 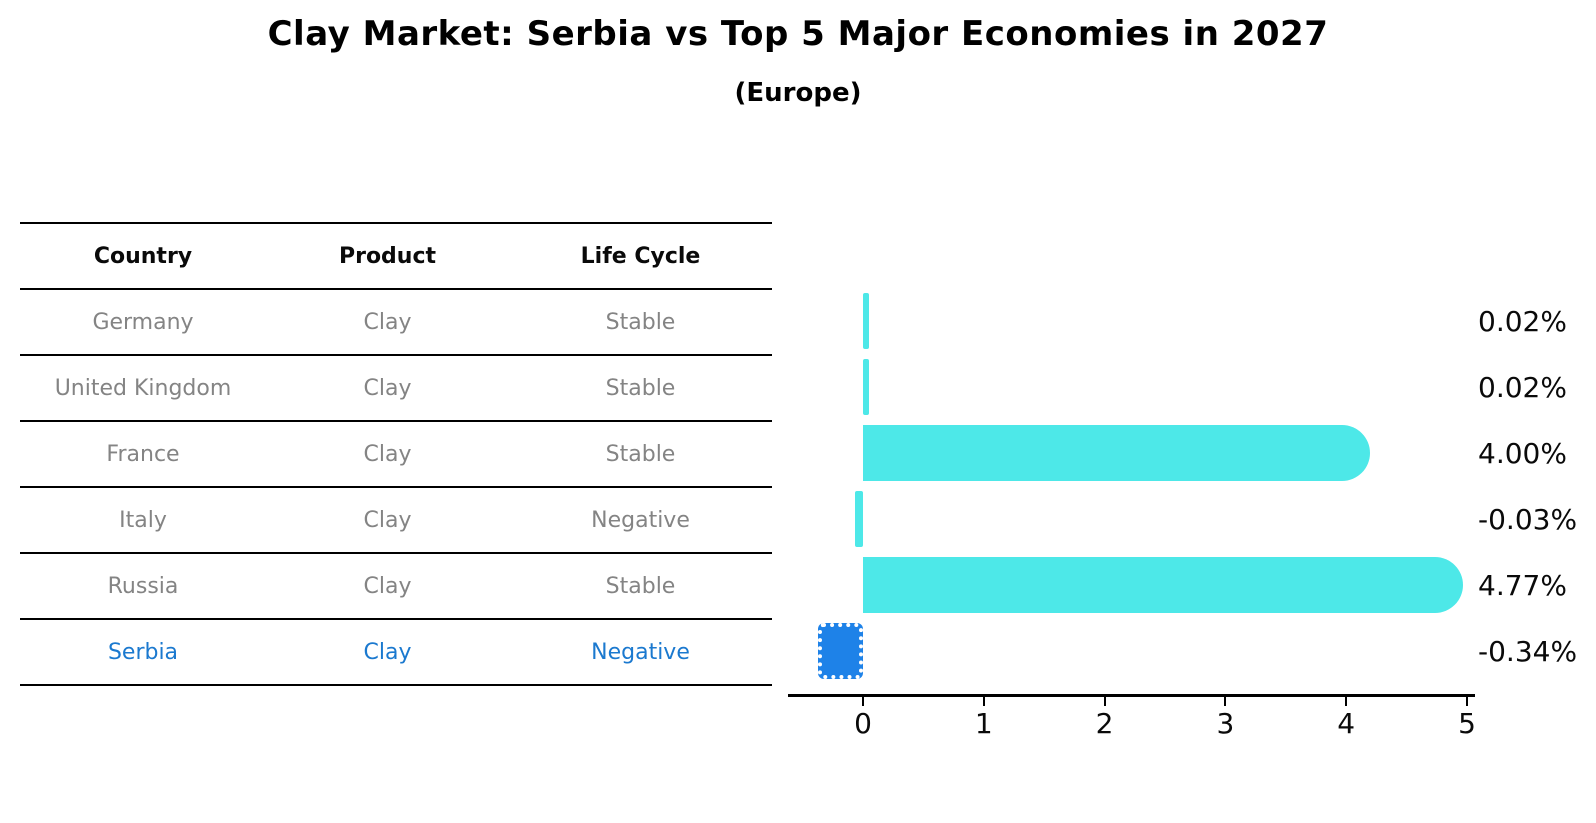 What do you see at coordinates (840, 651) in the screenshot?
I see `bar-serbia` at bounding box center [840, 651].